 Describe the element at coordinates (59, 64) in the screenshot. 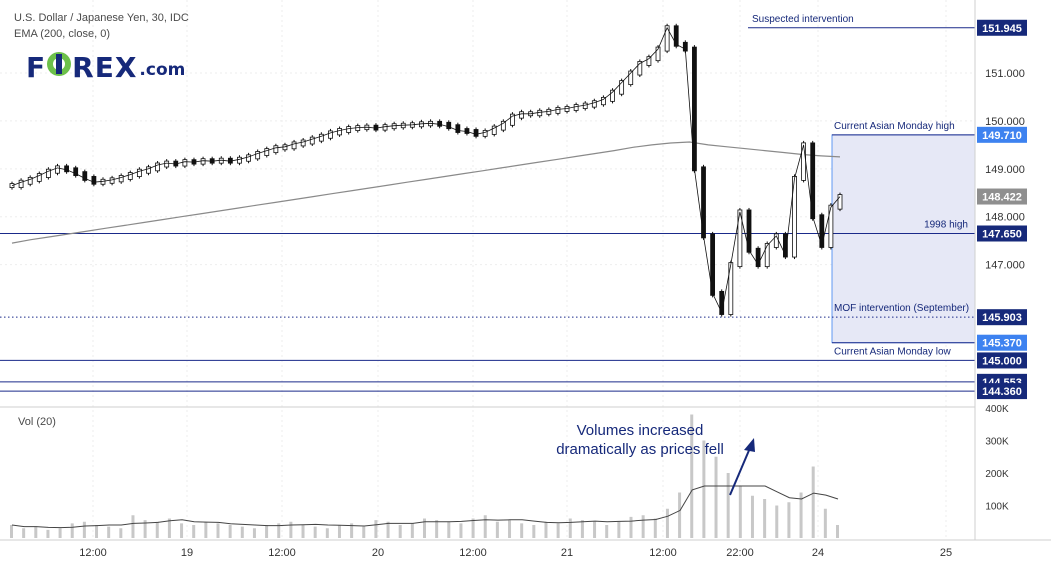

I see `logo-mark-icon` at that location.